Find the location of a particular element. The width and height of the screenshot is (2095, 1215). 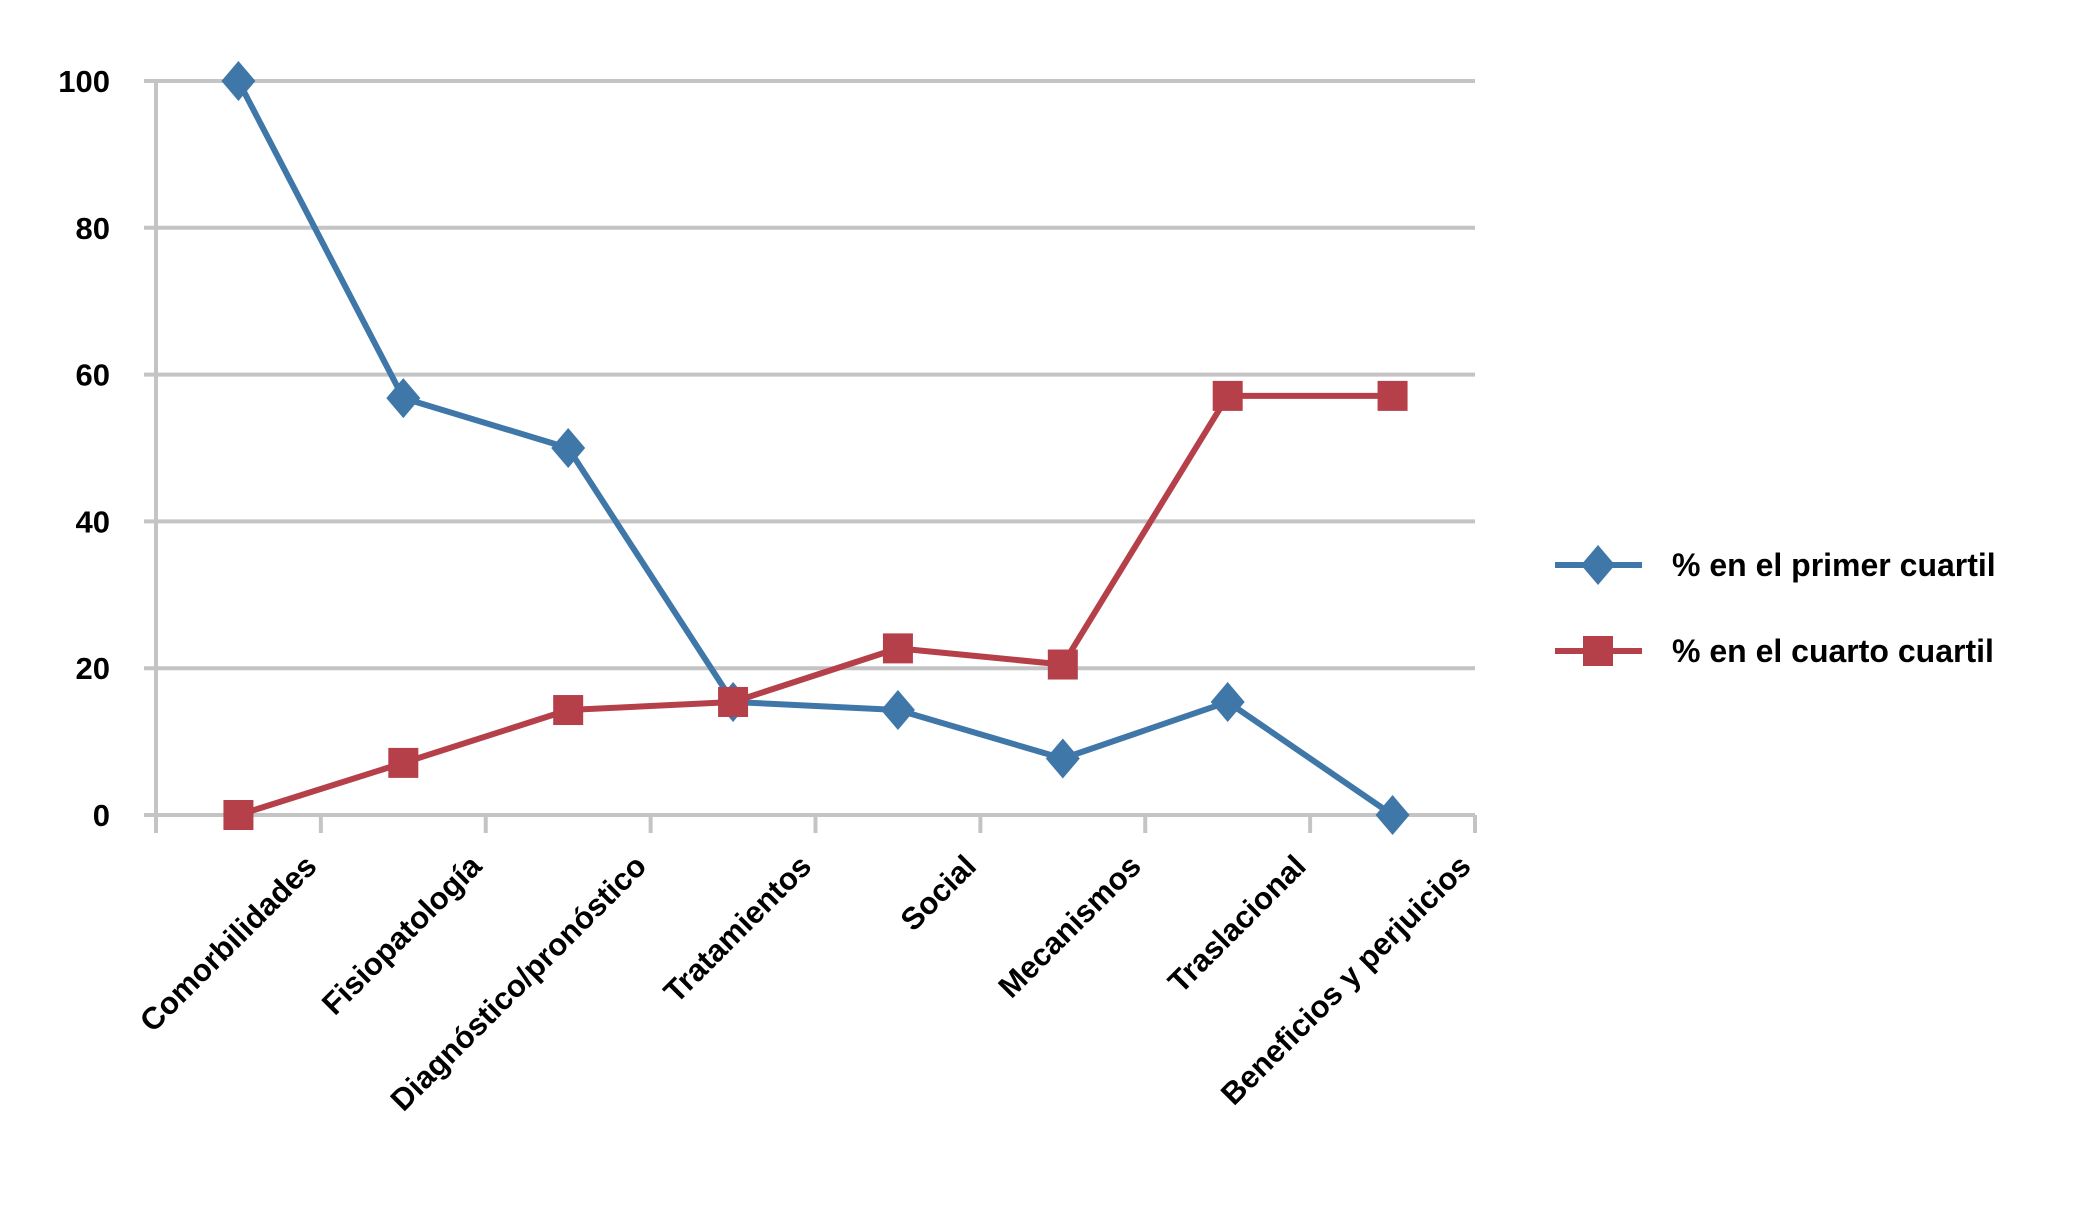

x-tick-label: Mecanismos is located at coordinates (1069, 926).